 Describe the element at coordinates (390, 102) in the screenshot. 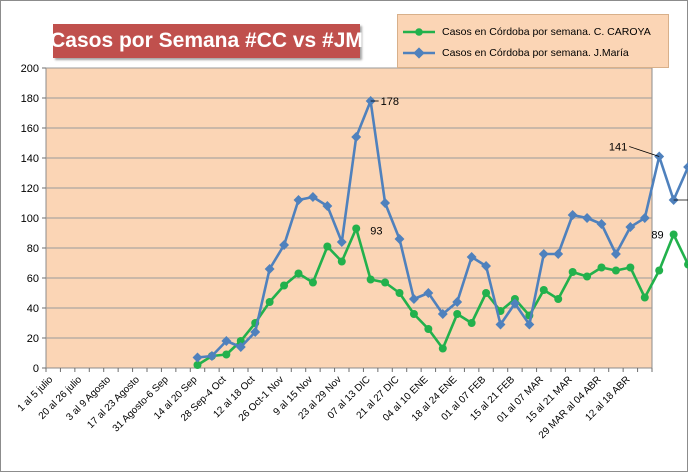

I see `data-label: 178` at that location.